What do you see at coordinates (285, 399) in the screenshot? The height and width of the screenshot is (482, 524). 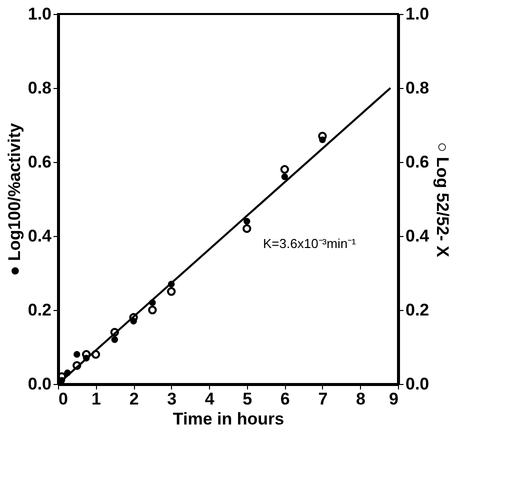 I see `x-tick-label: 6` at bounding box center [285, 399].